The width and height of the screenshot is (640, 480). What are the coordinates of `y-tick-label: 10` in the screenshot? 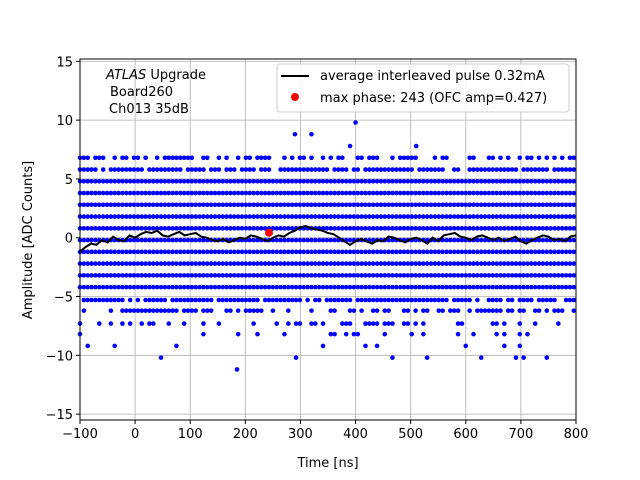 It's located at (64, 121).